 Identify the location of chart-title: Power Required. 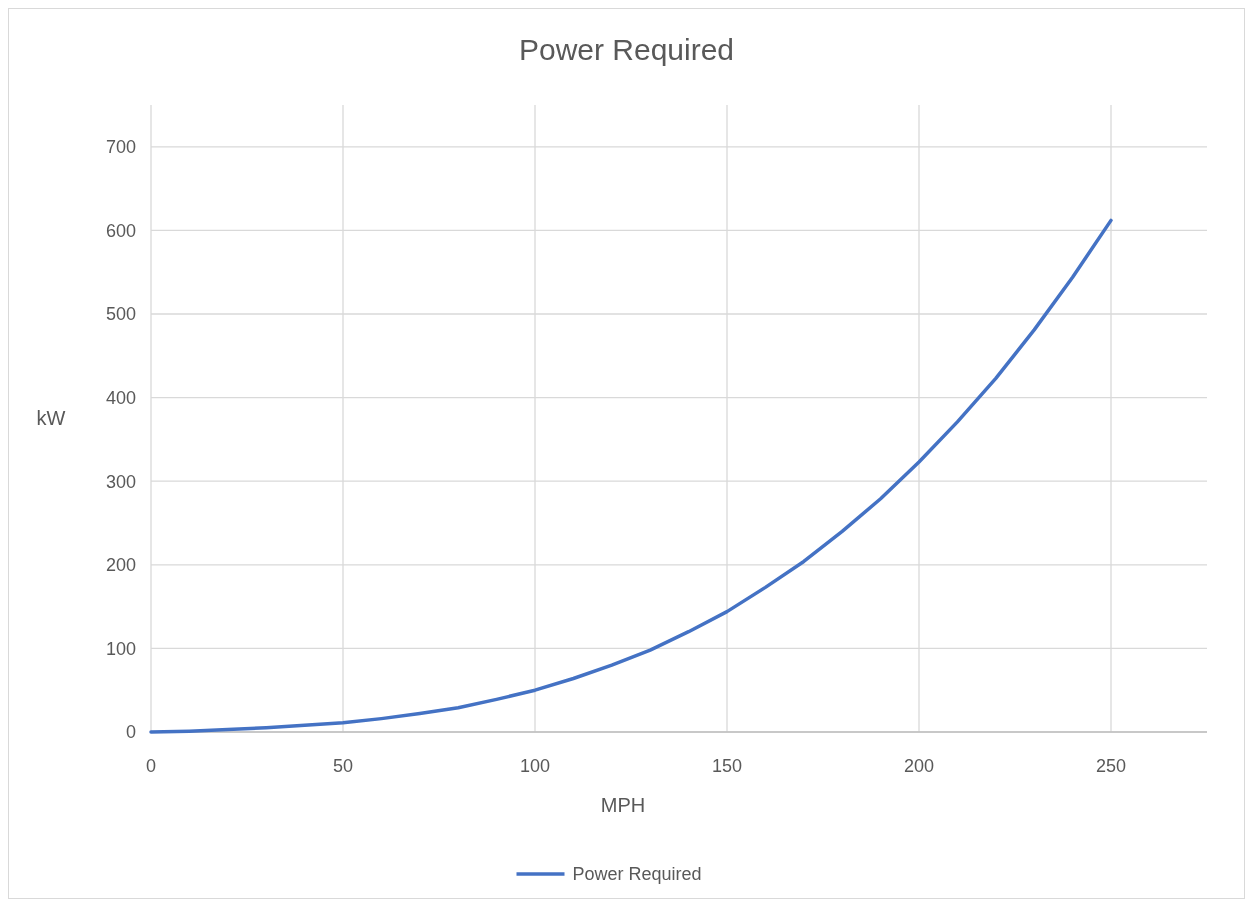
(626, 49).